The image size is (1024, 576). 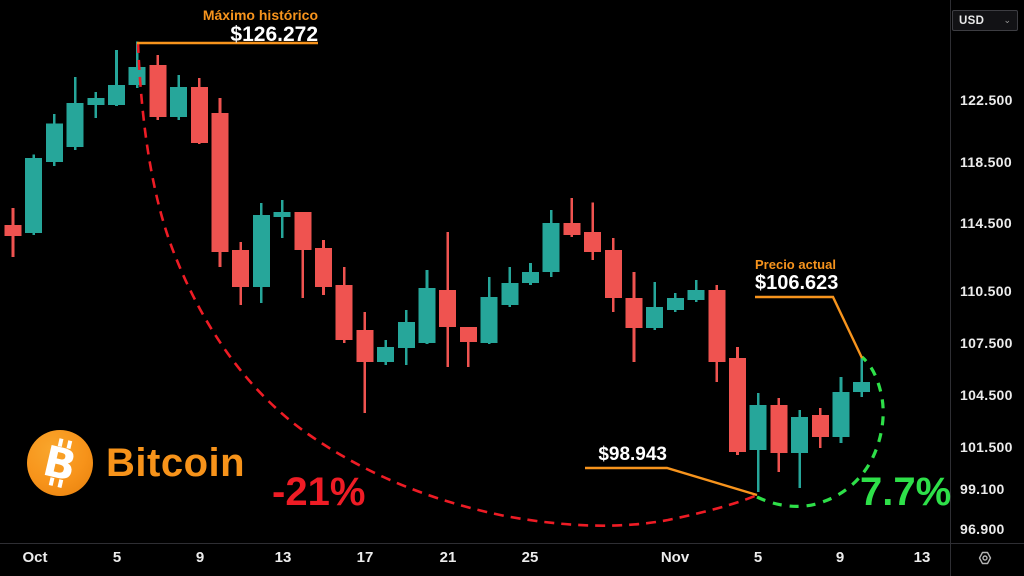 I want to click on price-tick-label: 110.500, so click(x=986, y=291).